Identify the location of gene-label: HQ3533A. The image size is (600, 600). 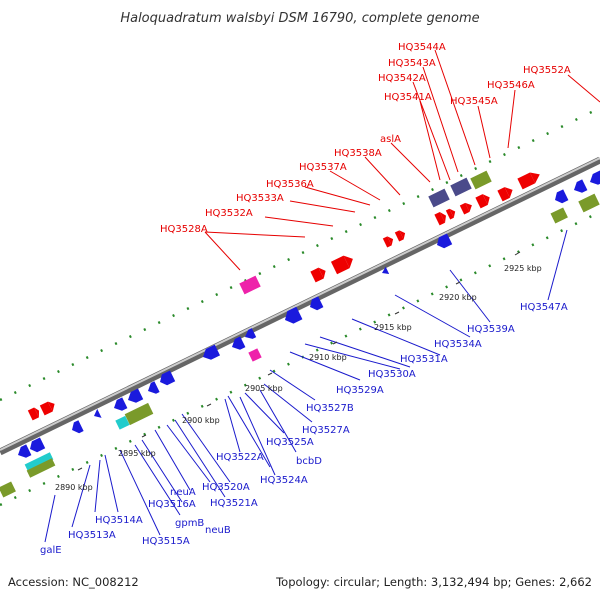
(260, 198).